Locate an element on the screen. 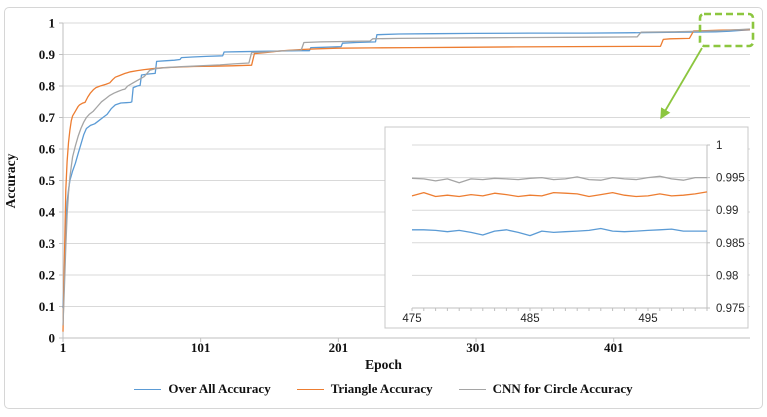 This screenshot has width=767, height=417. svg-text: 101 is located at coordinates (201, 347).